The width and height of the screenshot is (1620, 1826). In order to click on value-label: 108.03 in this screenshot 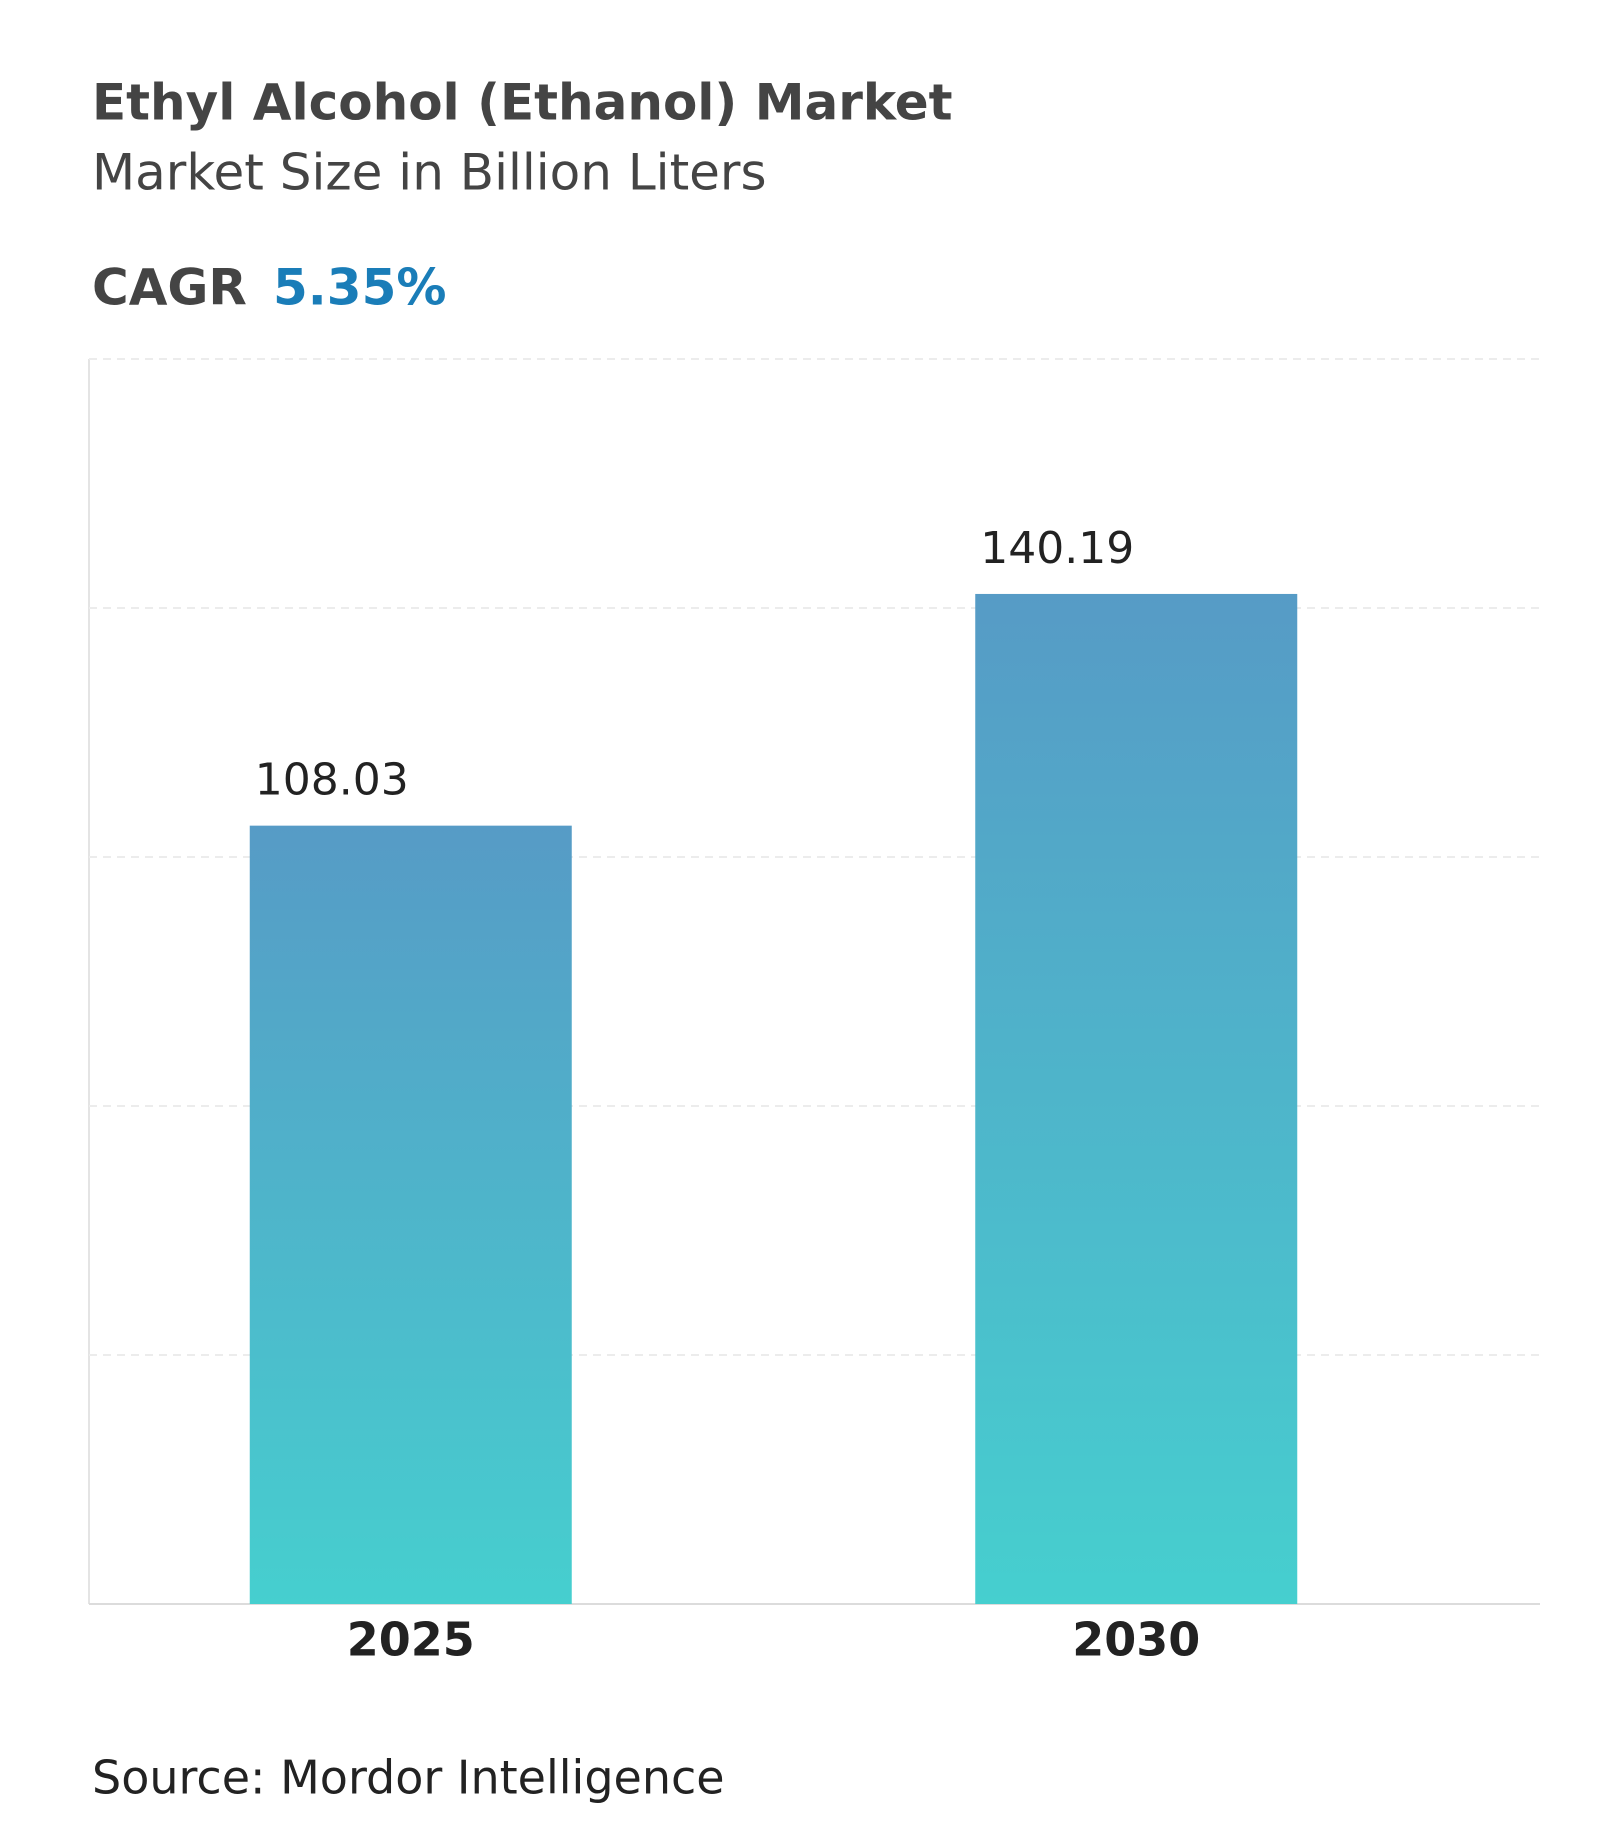, I will do `click(332, 780)`.